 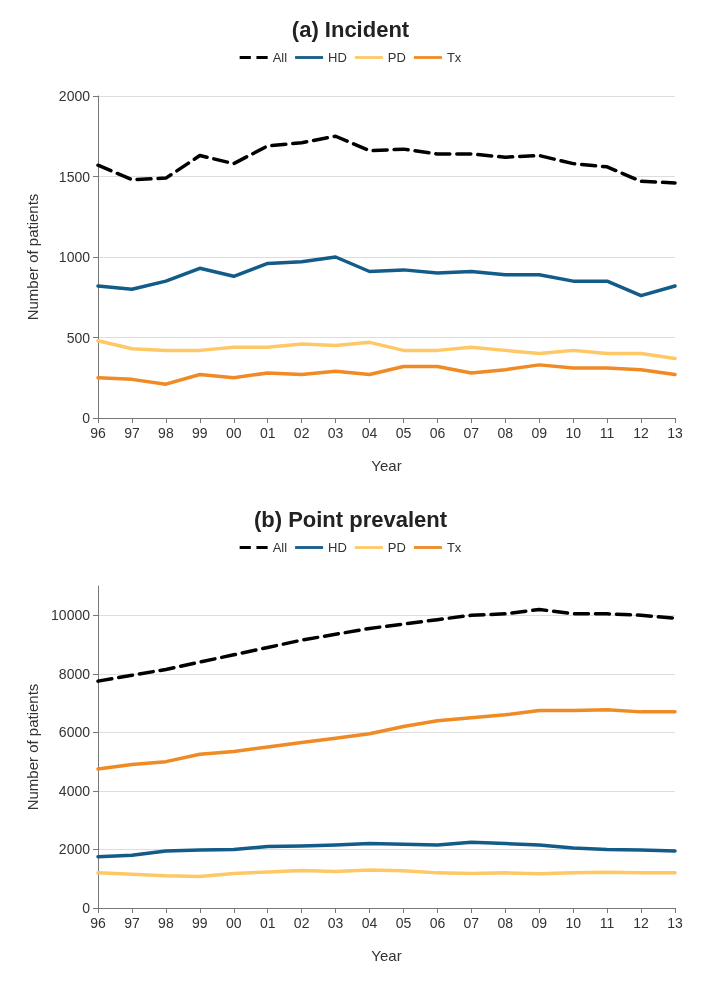 What do you see at coordinates (74, 176) in the screenshot?
I see `y-tick-label: 1500` at bounding box center [74, 176].